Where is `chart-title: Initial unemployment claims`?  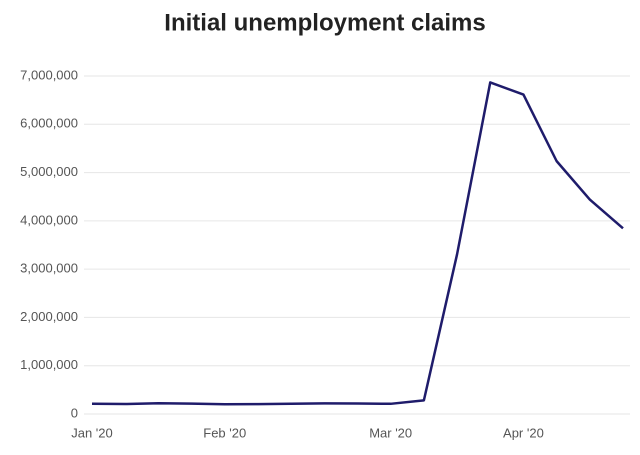
chart-title: Initial unemployment claims is located at coordinates (324, 22).